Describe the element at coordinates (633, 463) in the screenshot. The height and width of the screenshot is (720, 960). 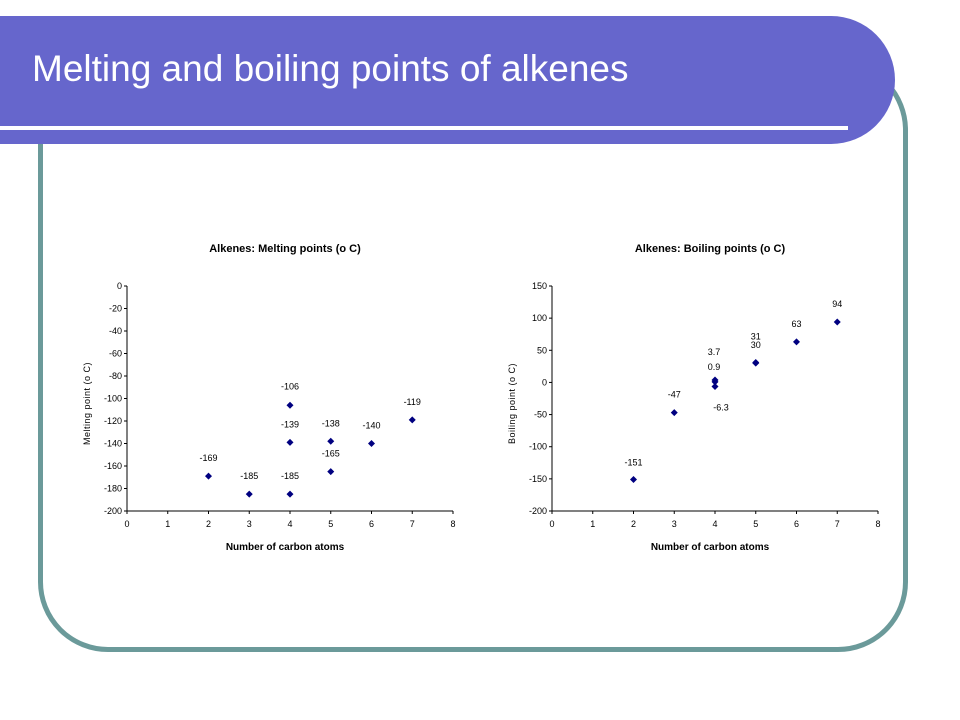
I see `data-label: -151` at that location.